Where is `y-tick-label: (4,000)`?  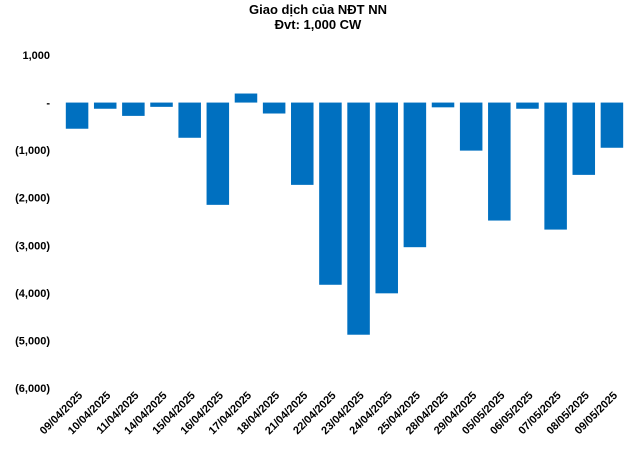
y-tick-label: (4,000) is located at coordinates (32, 294).